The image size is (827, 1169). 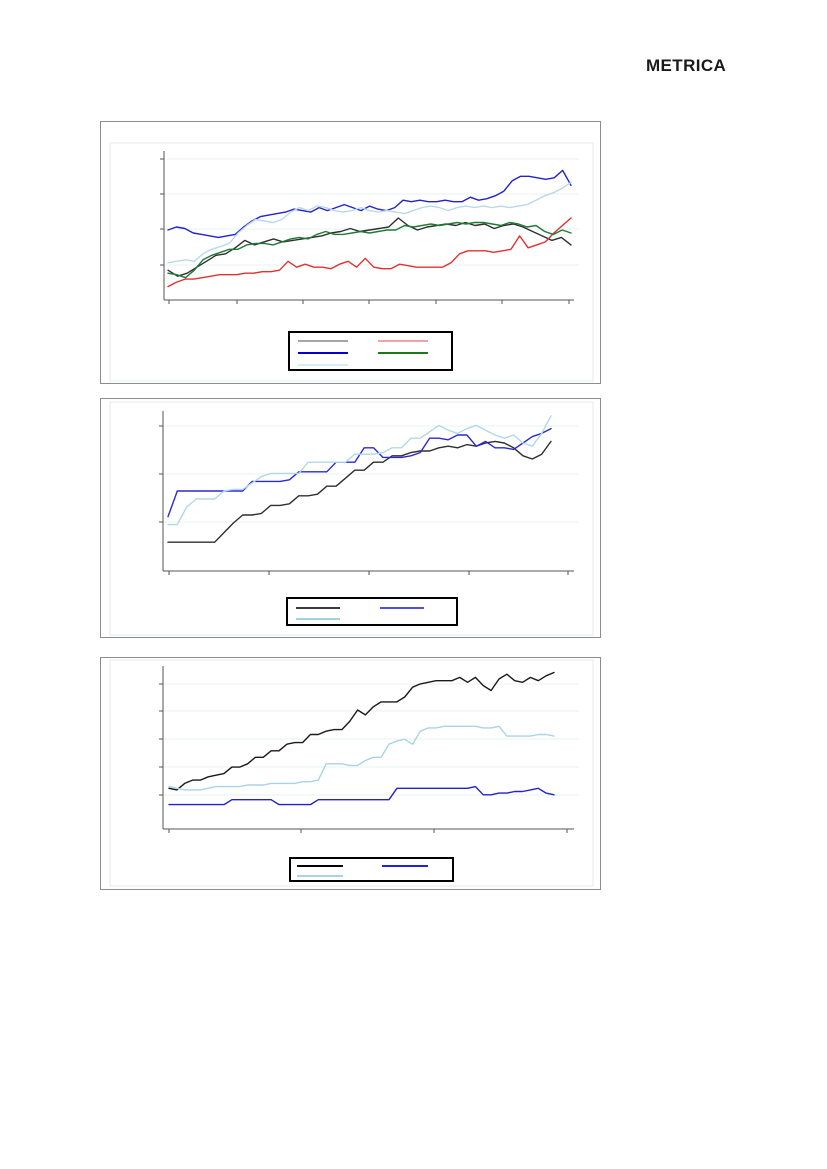 I want to click on chart-2-plot, so click(x=351, y=518).